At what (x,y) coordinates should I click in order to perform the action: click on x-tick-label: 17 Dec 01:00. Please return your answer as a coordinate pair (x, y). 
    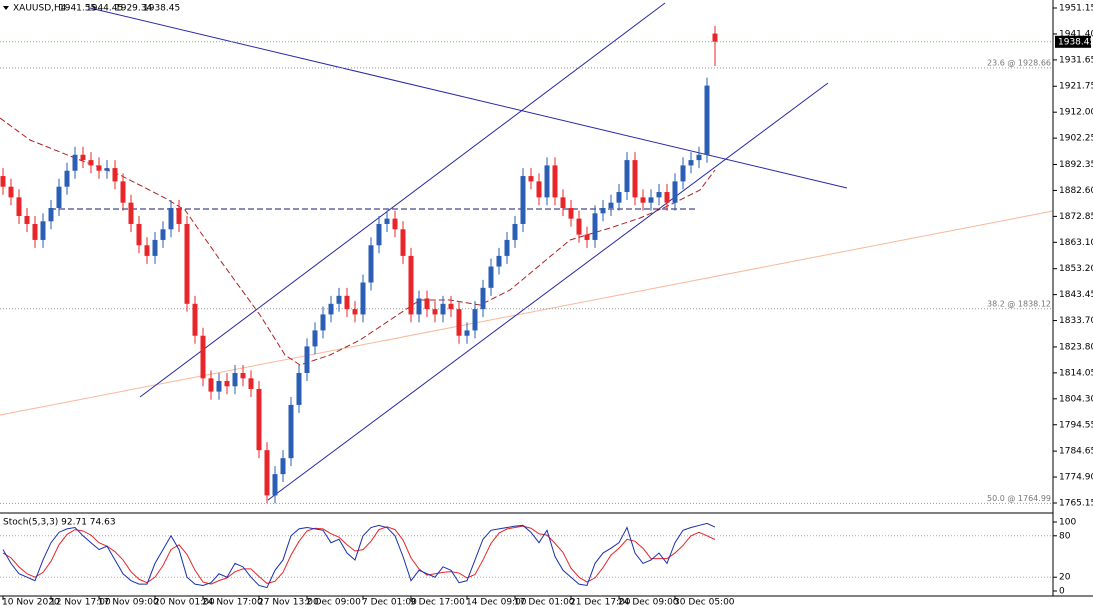
    Looking at the image, I should click on (544, 603).